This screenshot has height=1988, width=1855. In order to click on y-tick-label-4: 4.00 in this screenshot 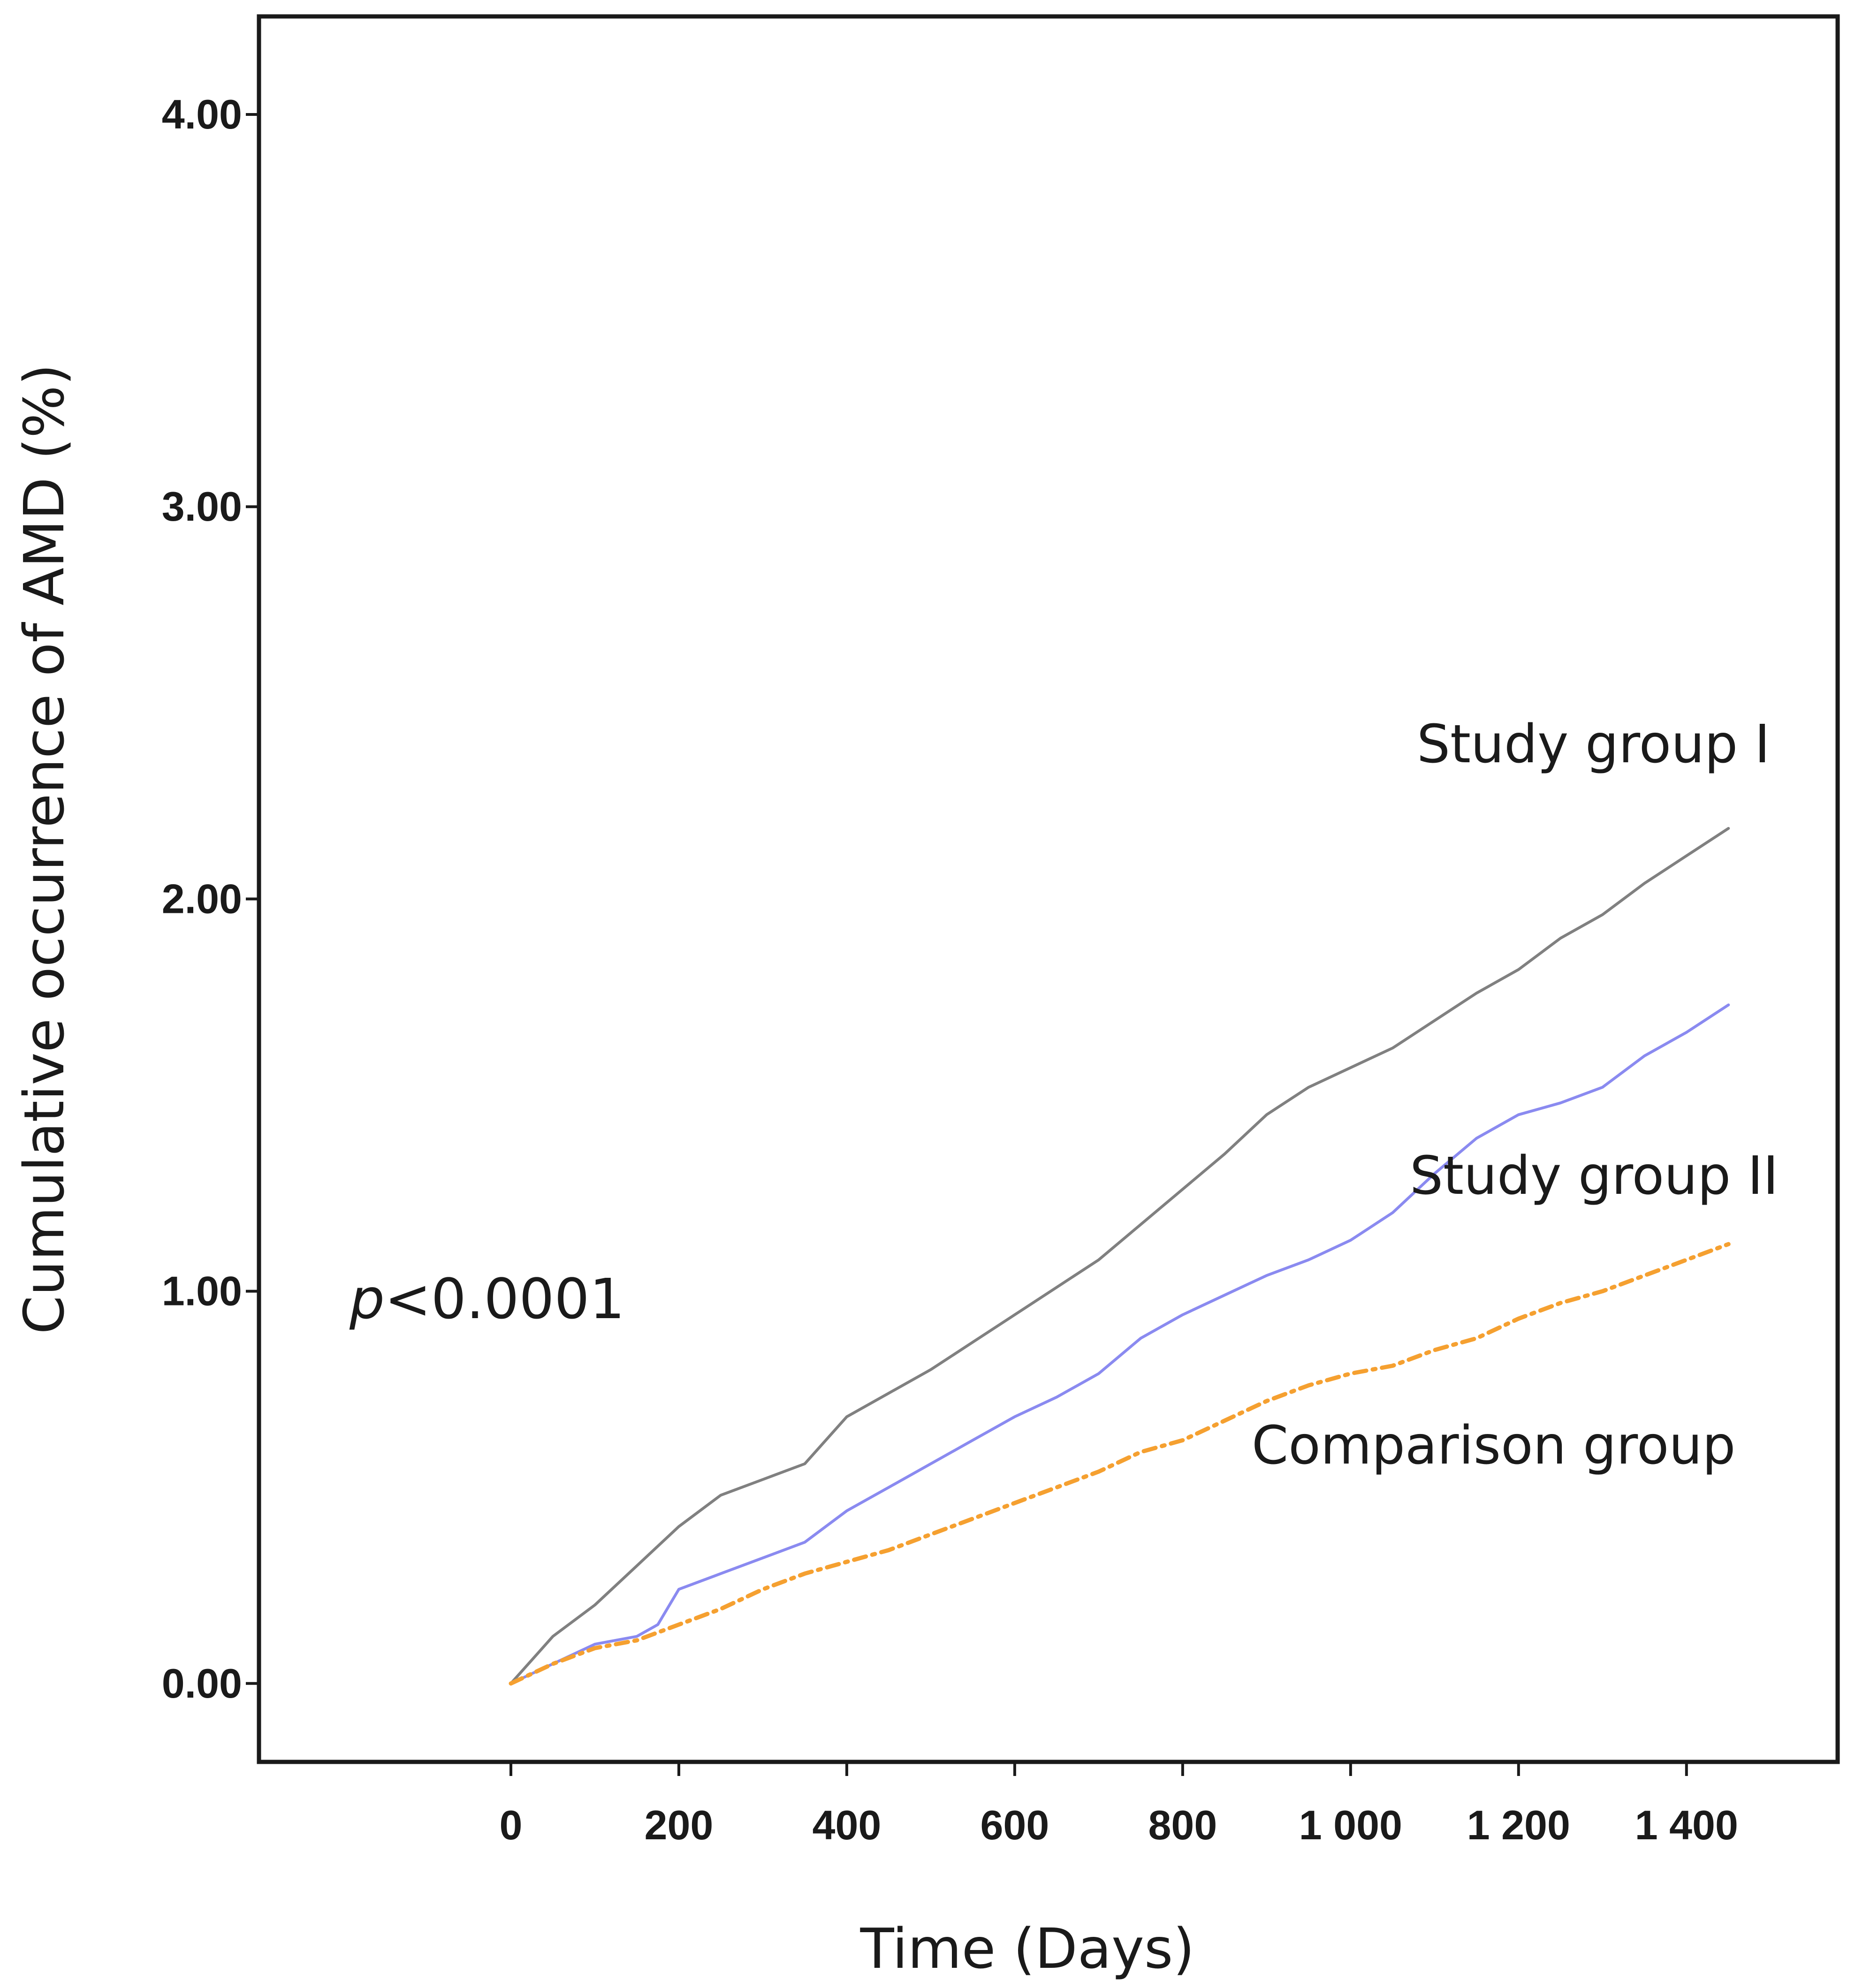, I will do `click(202, 114)`.